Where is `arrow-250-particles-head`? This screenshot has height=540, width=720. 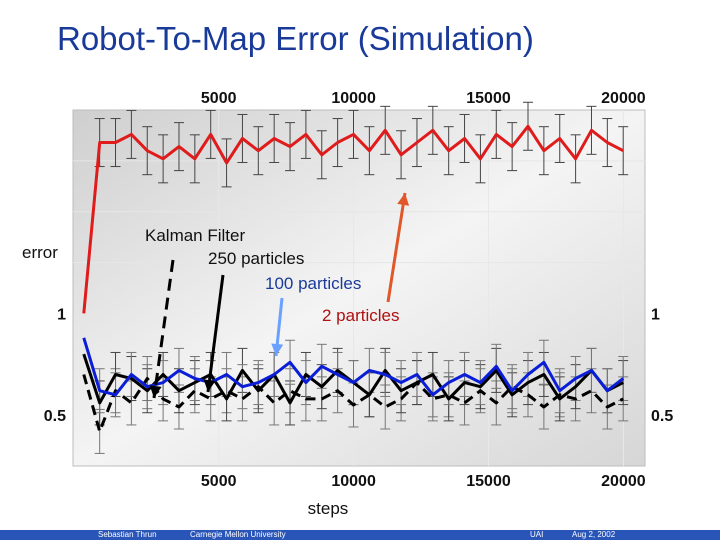 arrow-250-particles-head is located at coordinates (209, 385).